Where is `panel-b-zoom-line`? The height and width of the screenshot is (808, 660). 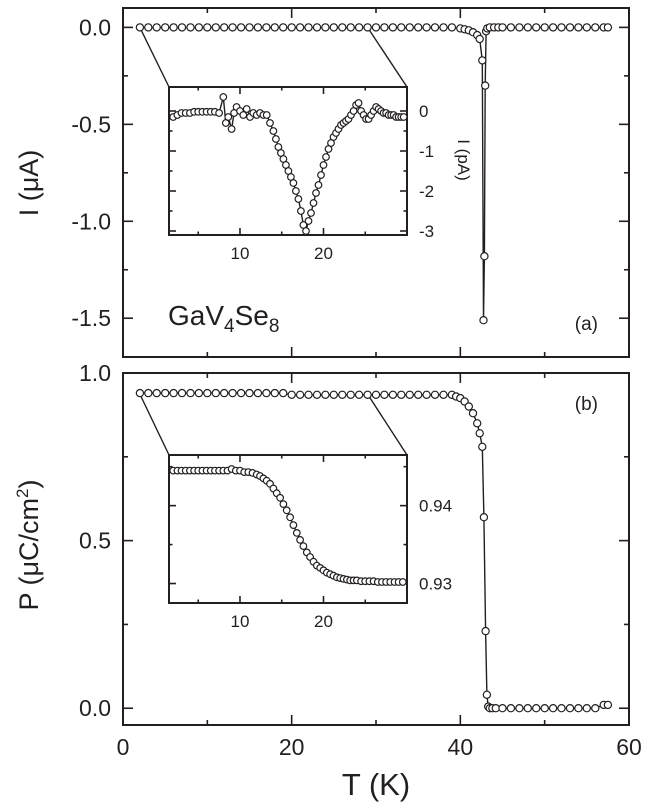 panel-b-zoom-line is located at coordinates (154, 424).